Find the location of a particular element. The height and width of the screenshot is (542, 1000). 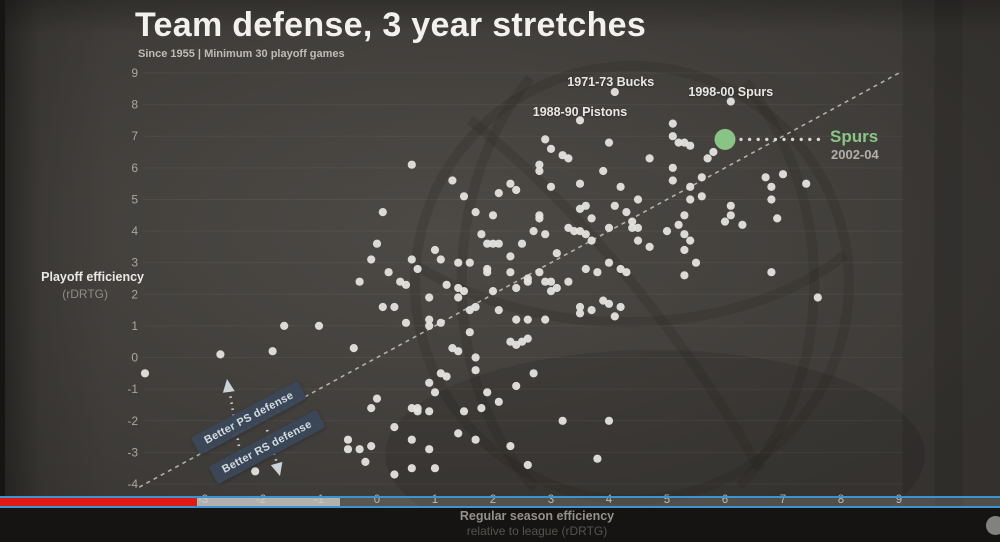

progress-bar-top-line is located at coordinates (500, 497).